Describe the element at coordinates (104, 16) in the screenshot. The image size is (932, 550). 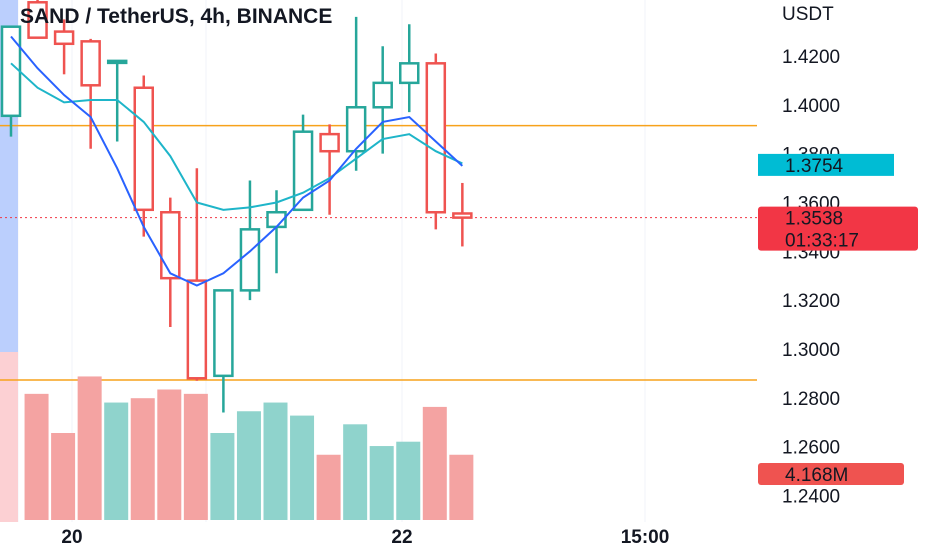
I see `symbol-label: SAND / TetherUS` at that location.